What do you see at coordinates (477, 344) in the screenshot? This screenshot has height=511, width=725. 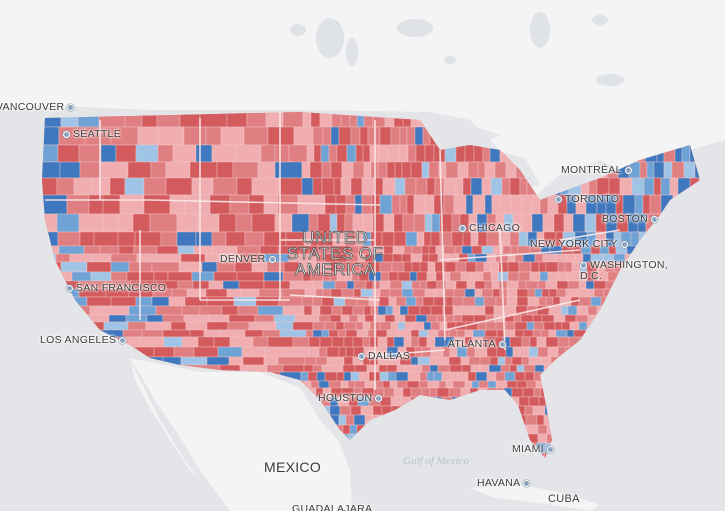 I see `city-atlanta: ATLANTA` at bounding box center [477, 344].